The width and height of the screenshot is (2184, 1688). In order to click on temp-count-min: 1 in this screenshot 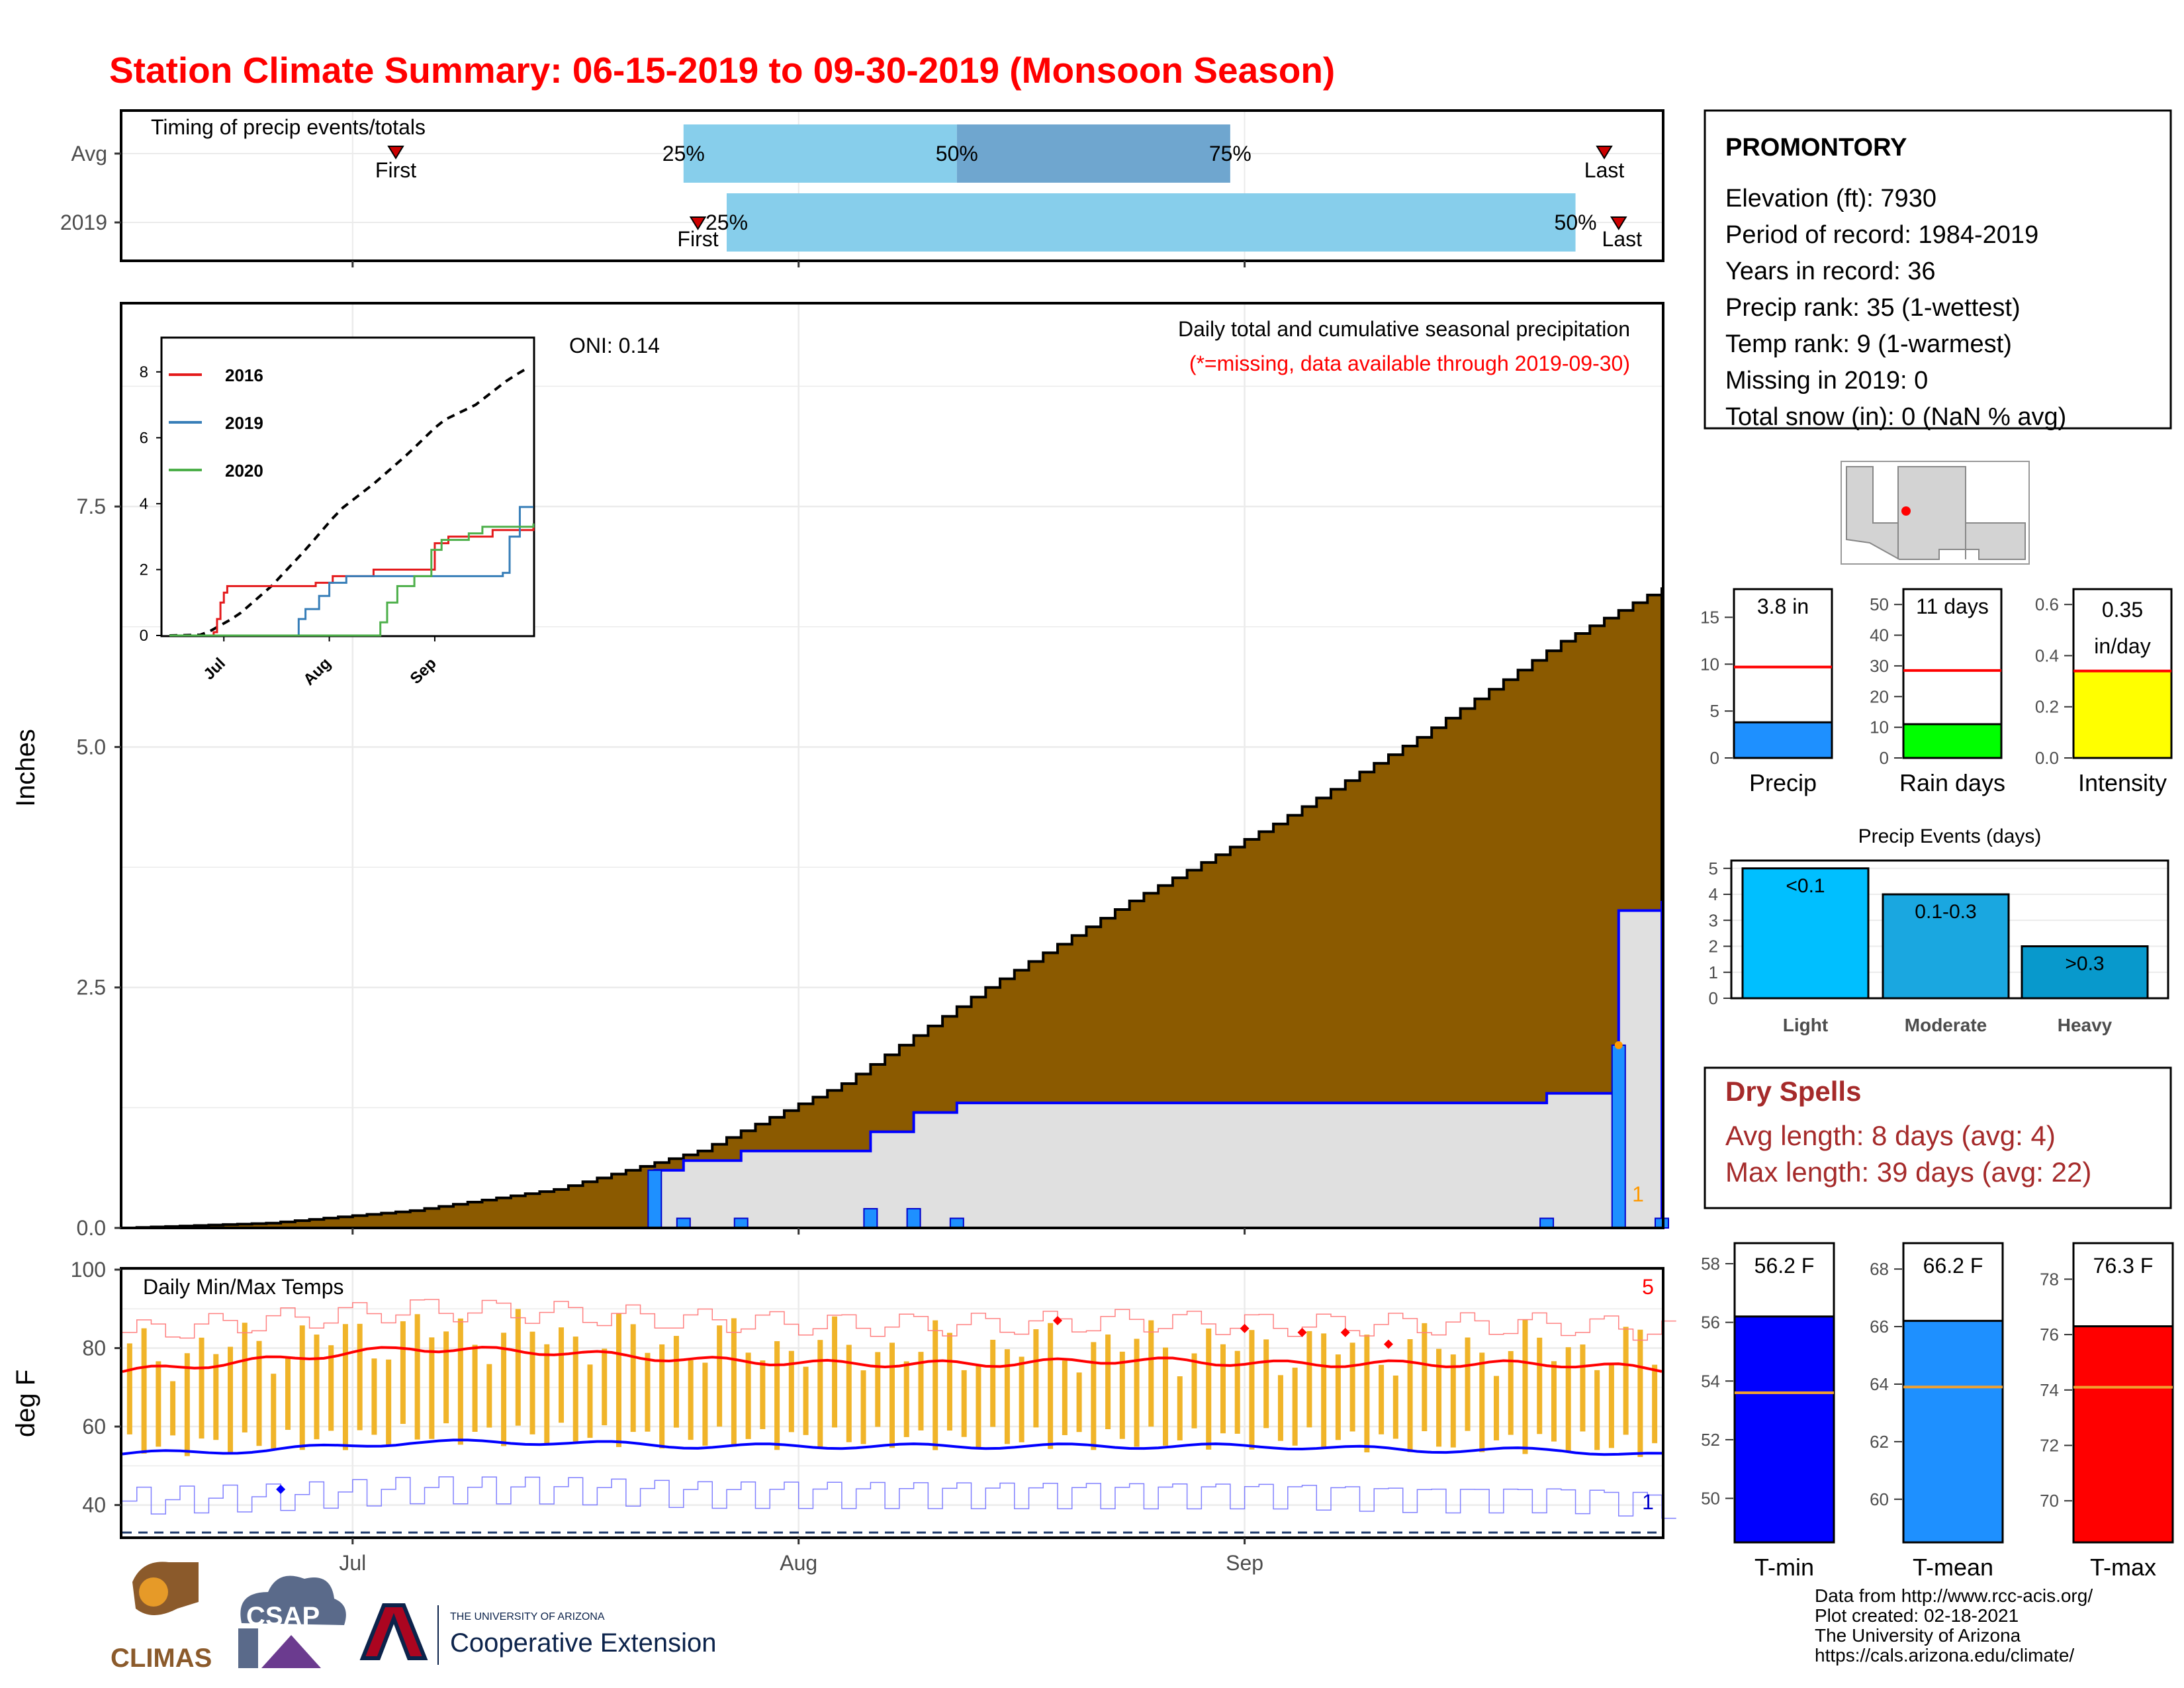, I will do `click(1648, 1502)`.